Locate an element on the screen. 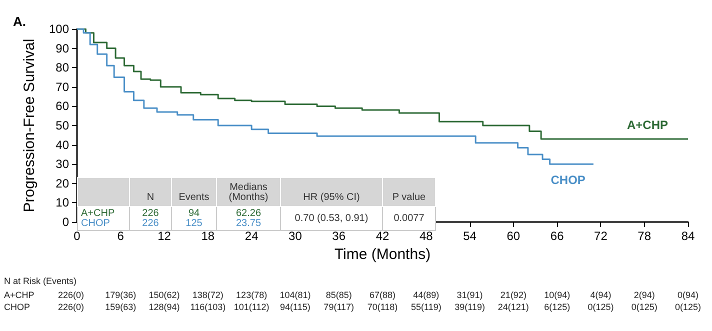  x-tick-label: 84 is located at coordinates (688, 236).